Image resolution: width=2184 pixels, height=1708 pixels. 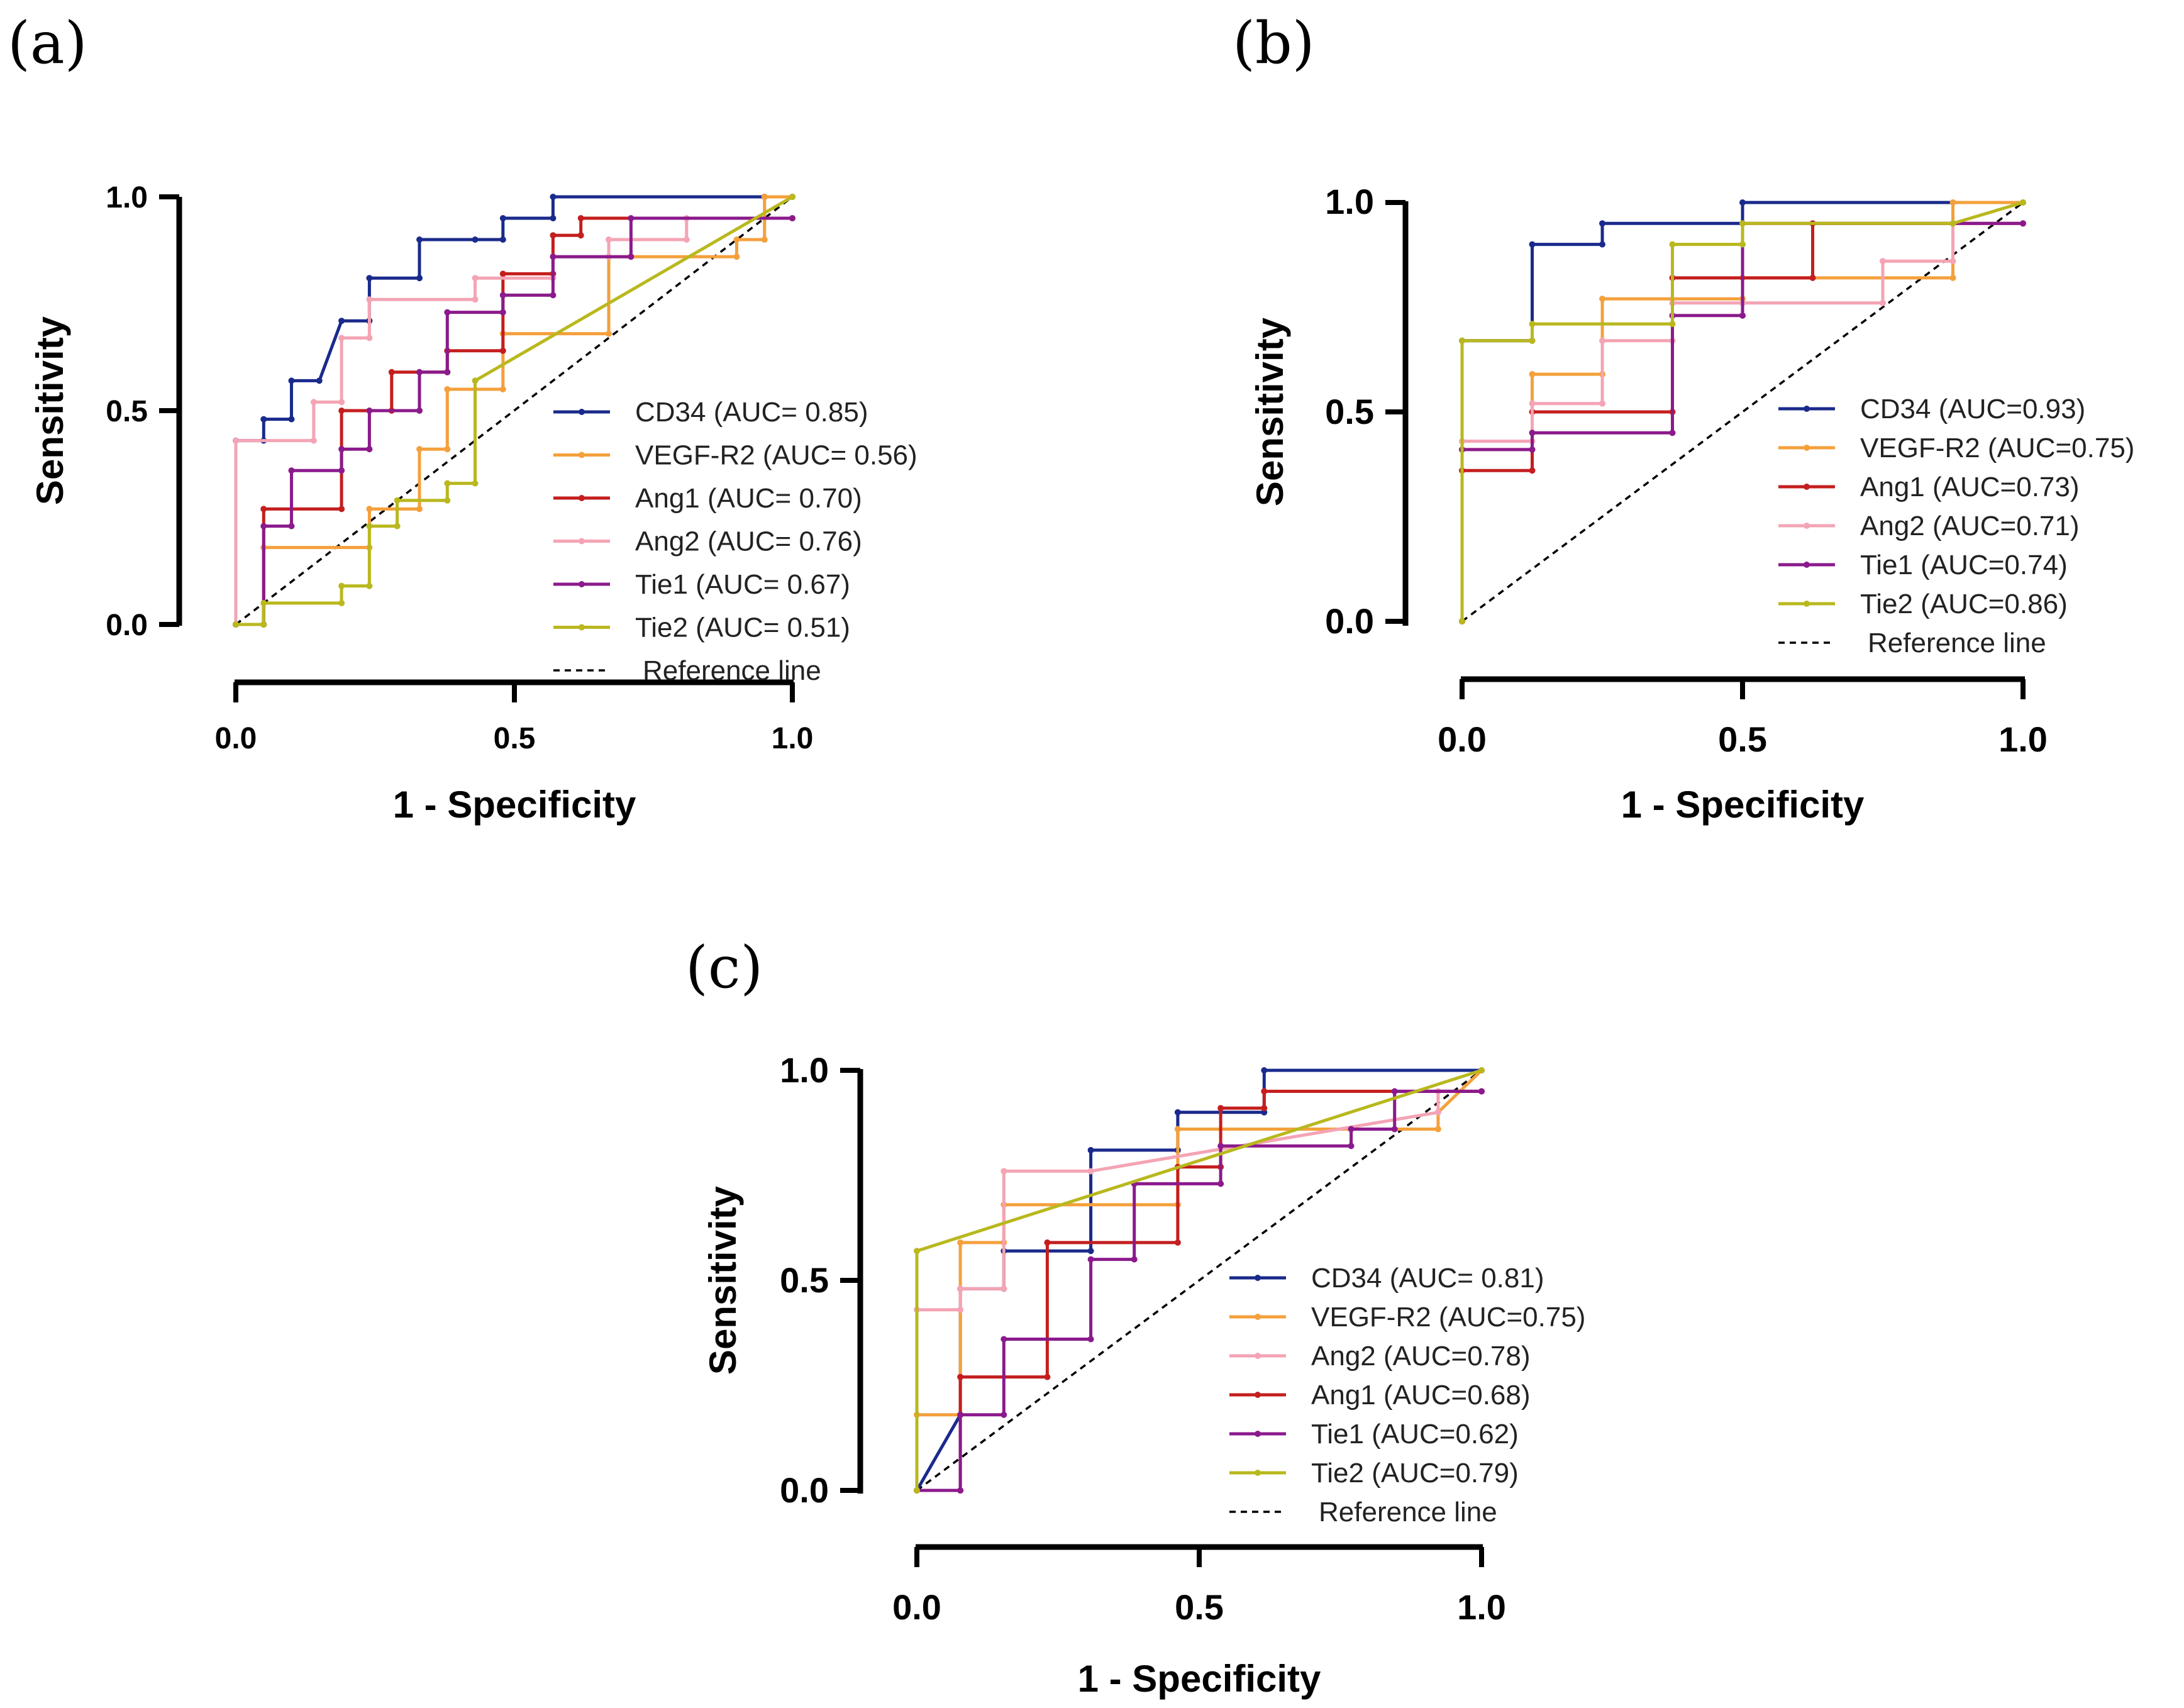 What do you see at coordinates (1997, 448) in the screenshot?
I see `legend-label: VEGF-R2 (AUC=0.75)` at bounding box center [1997, 448].